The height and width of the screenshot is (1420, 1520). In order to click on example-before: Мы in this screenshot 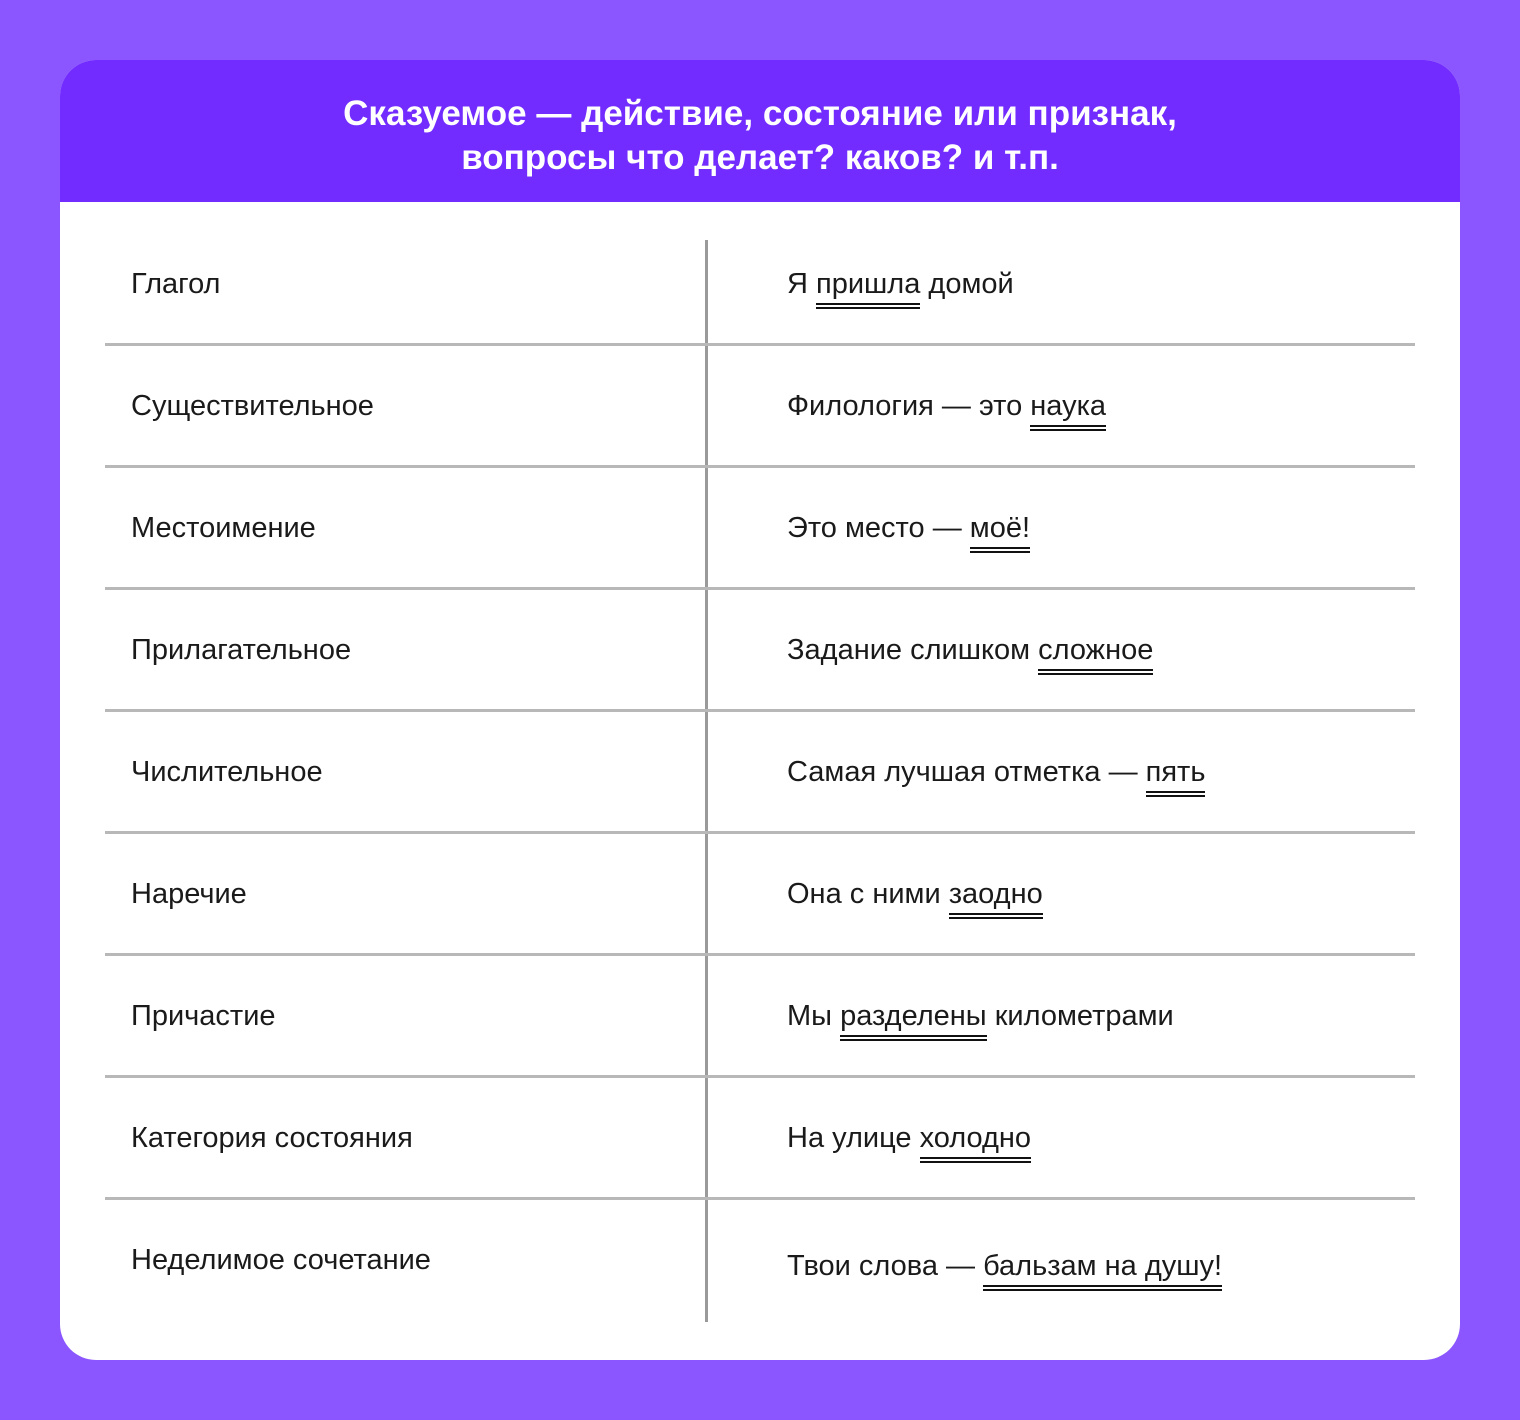, I will do `click(814, 1016)`.